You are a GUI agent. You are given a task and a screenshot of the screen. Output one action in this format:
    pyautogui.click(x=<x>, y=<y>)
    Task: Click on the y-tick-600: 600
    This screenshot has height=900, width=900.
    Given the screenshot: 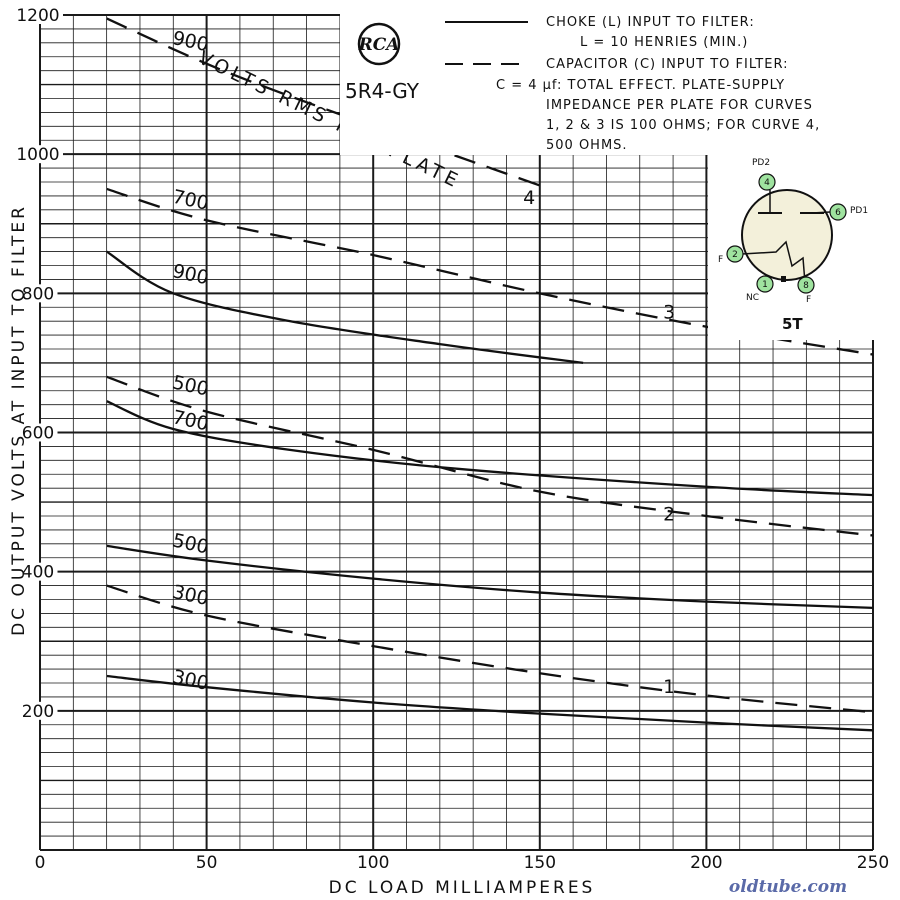 What is the action you would take?
    pyautogui.click(x=38, y=434)
    